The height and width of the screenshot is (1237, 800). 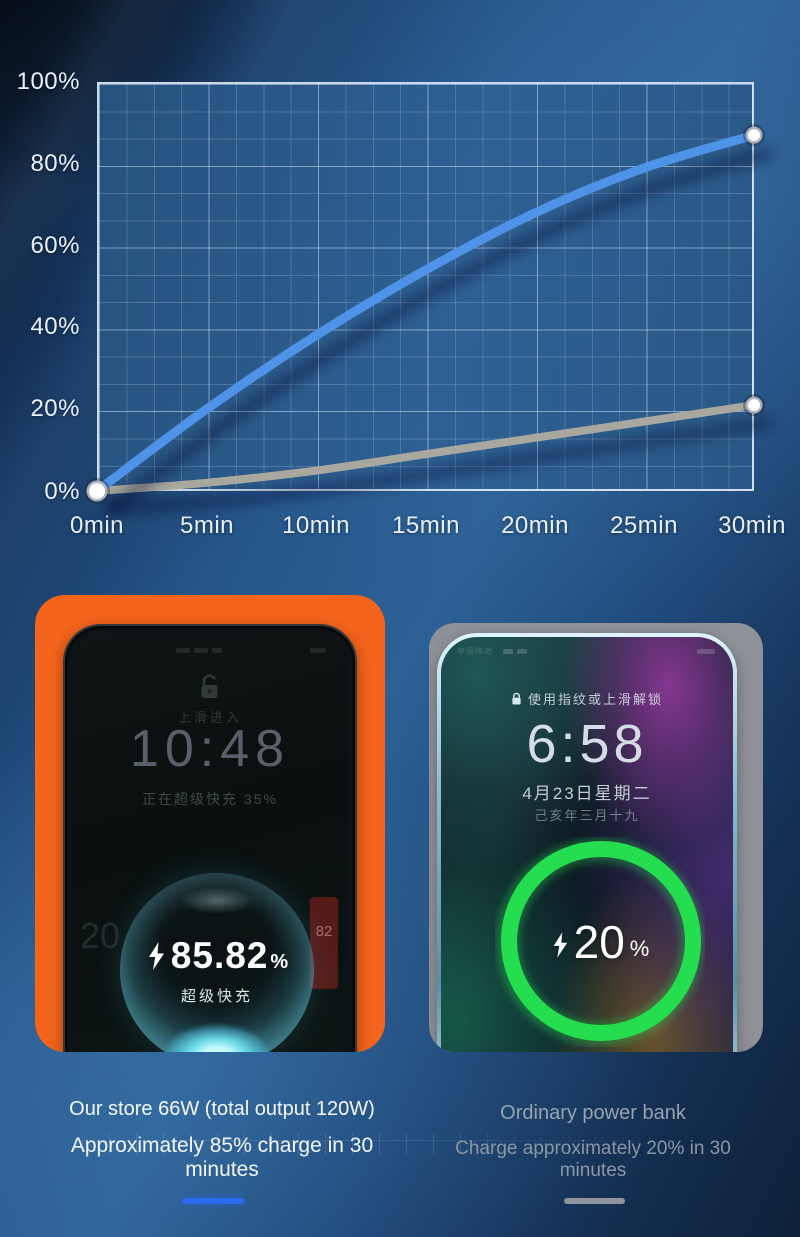 What do you see at coordinates (209, 717) in the screenshot?
I see `swipe-hint: 上滑进入` at bounding box center [209, 717].